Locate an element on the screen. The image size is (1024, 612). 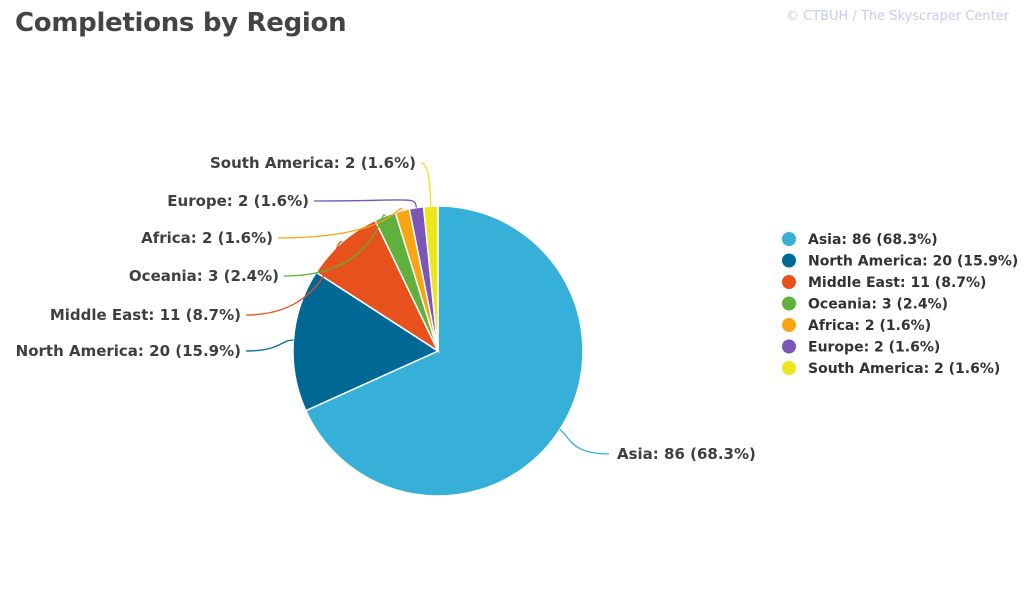
data-label-south-america: South America: 2 (1.6%) is located at coordinates (313, 163).